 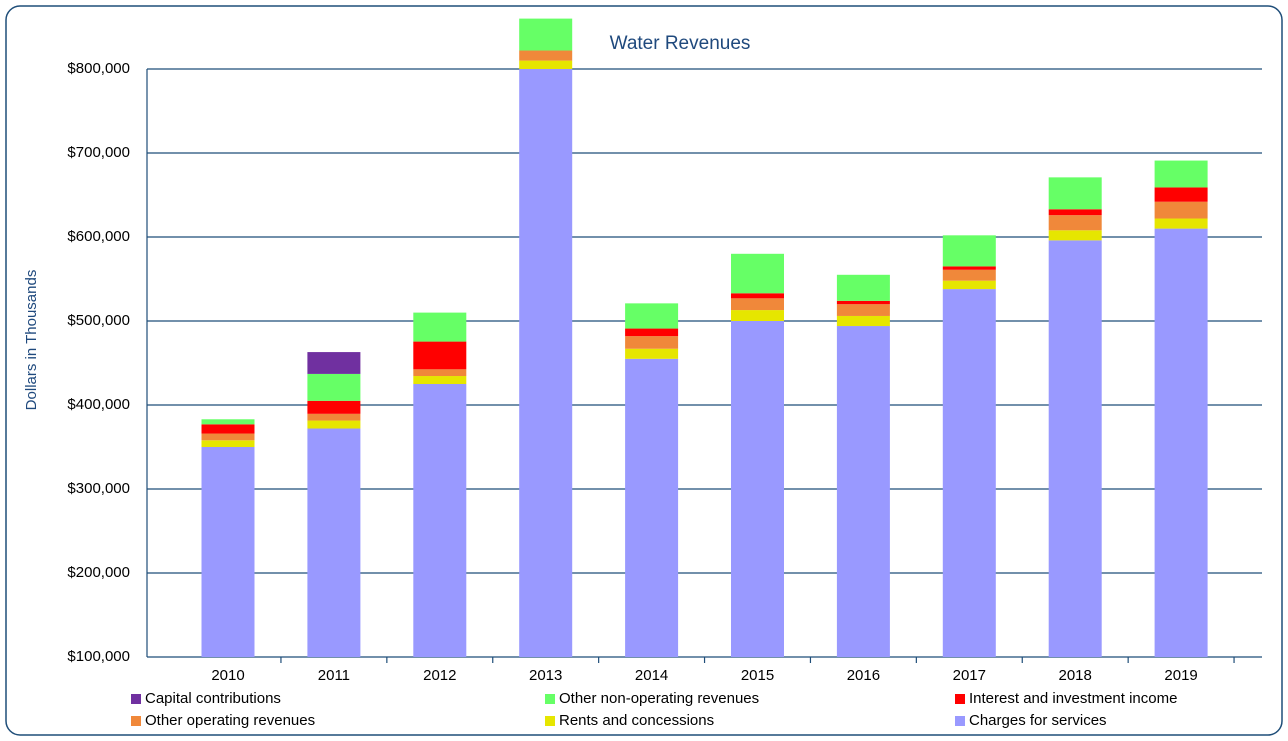 I want to click on legend-label: Interest and investment income, so click(x=1073, y=698).